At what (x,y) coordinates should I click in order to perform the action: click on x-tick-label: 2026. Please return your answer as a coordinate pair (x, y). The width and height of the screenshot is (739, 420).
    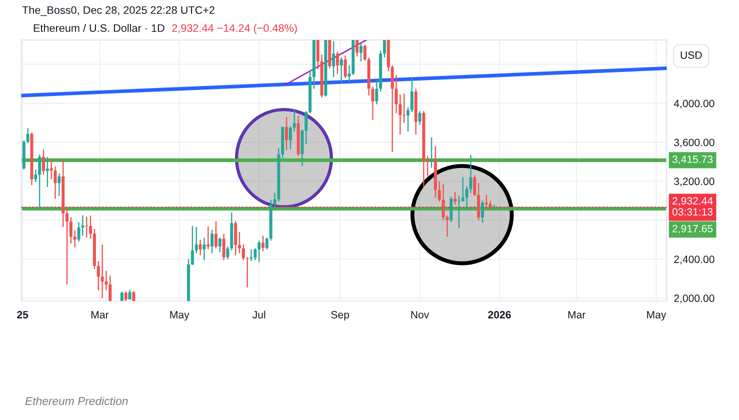
    Looking at the image, I should click on (499, 314).